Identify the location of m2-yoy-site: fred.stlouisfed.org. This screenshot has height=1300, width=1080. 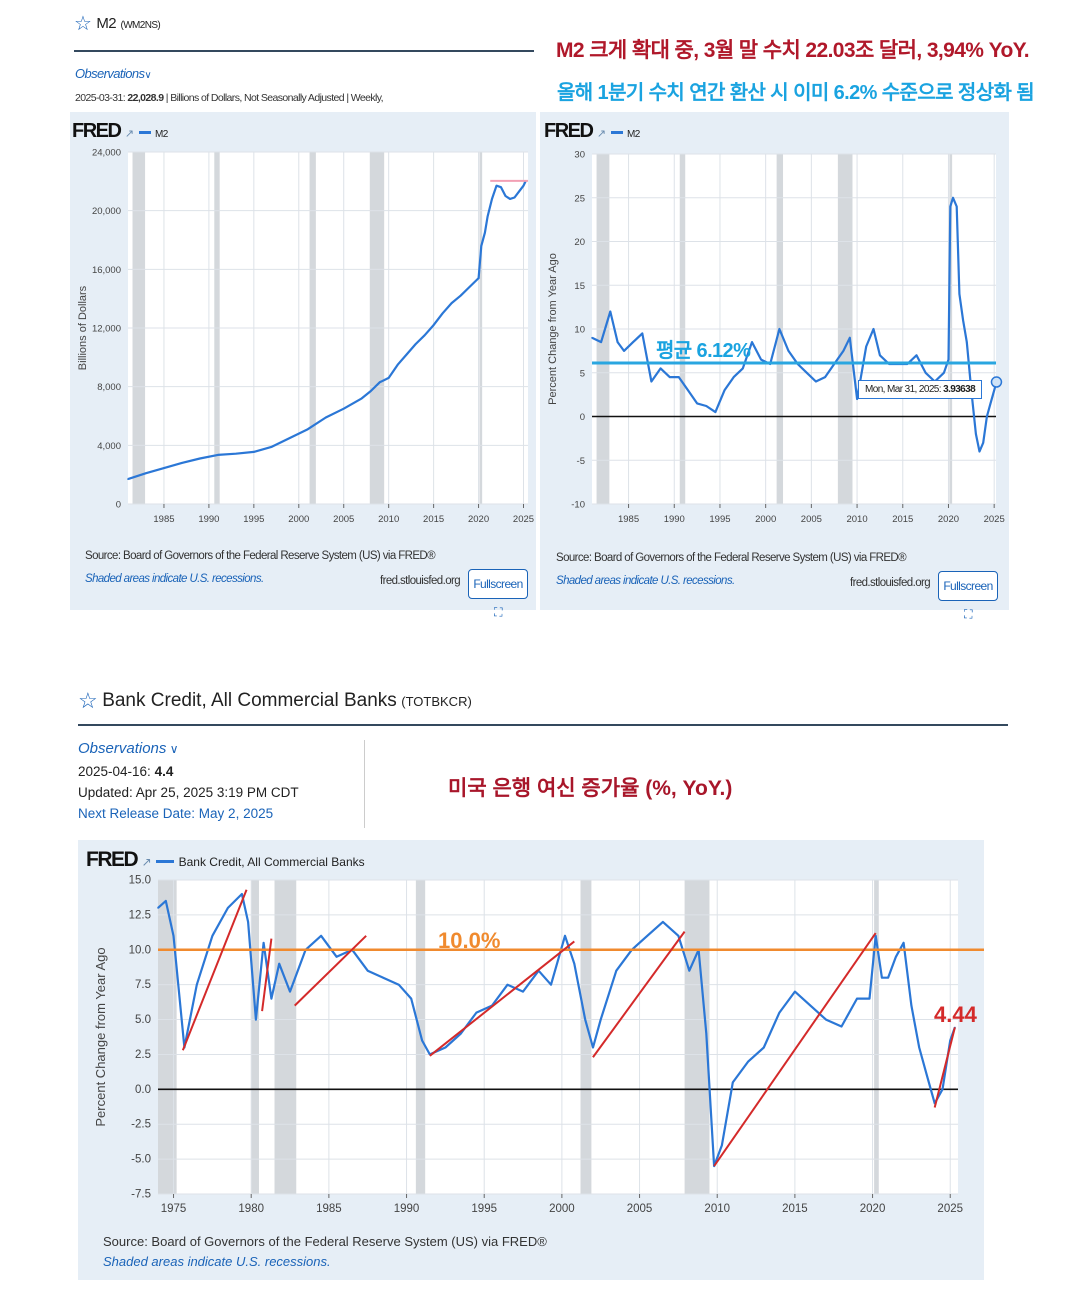
(890, 583).